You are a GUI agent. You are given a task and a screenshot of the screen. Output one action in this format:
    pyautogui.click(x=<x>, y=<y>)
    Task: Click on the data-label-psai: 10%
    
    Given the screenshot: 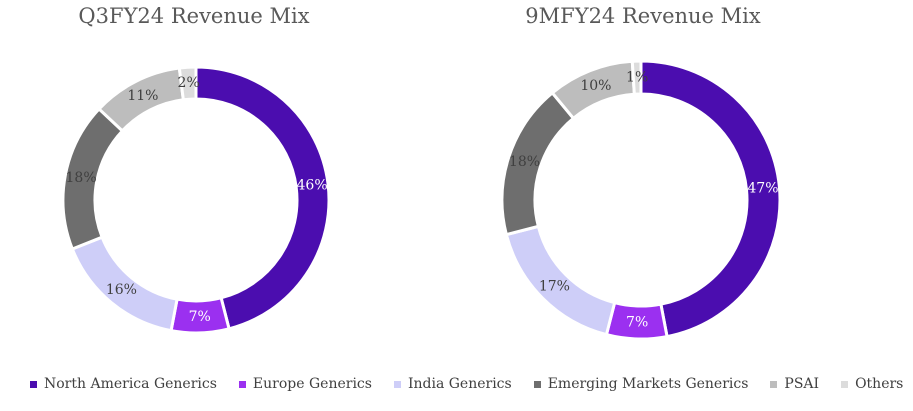 What is the action you would take?
    pyautogui.click(x=595, y=86)
    